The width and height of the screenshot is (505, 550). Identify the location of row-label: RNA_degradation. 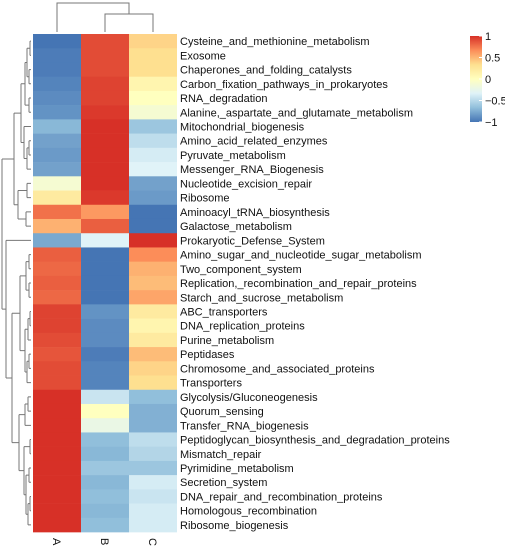
(223, 99).